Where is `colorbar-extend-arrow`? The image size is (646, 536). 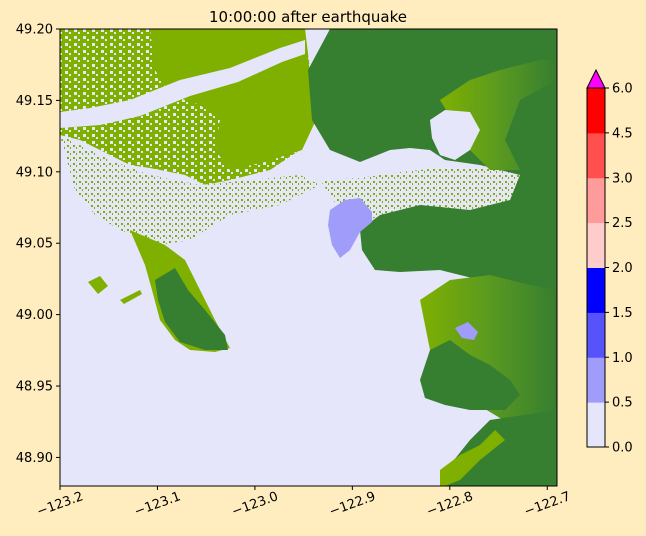 colorbar-extend-arrow is located at coordinates (596, 78).